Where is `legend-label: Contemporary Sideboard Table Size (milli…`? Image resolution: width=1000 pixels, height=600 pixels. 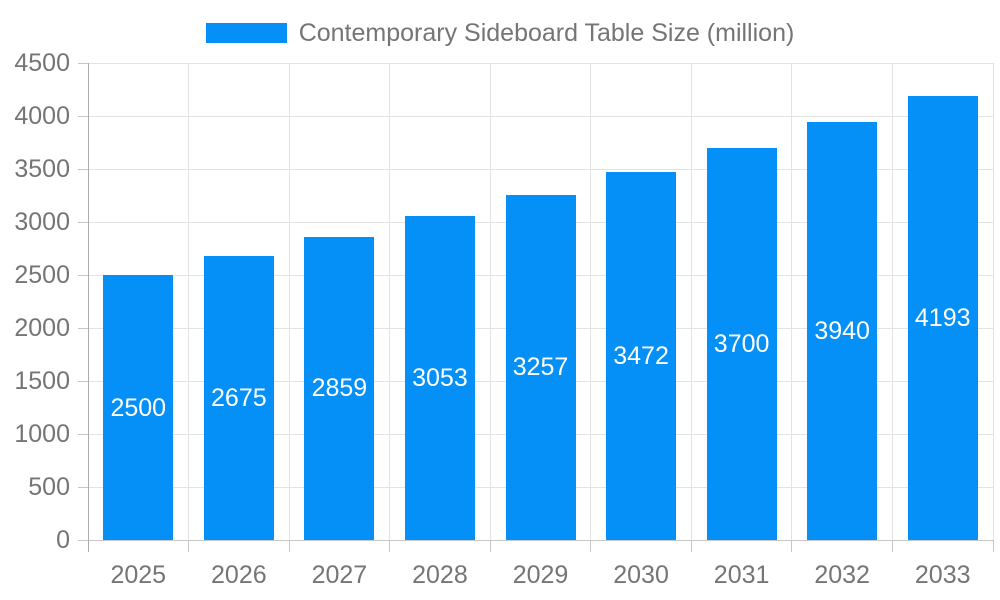
legend-label: Contemporary Sideboard Table Size (milli… is located at coordinates (546, 32).